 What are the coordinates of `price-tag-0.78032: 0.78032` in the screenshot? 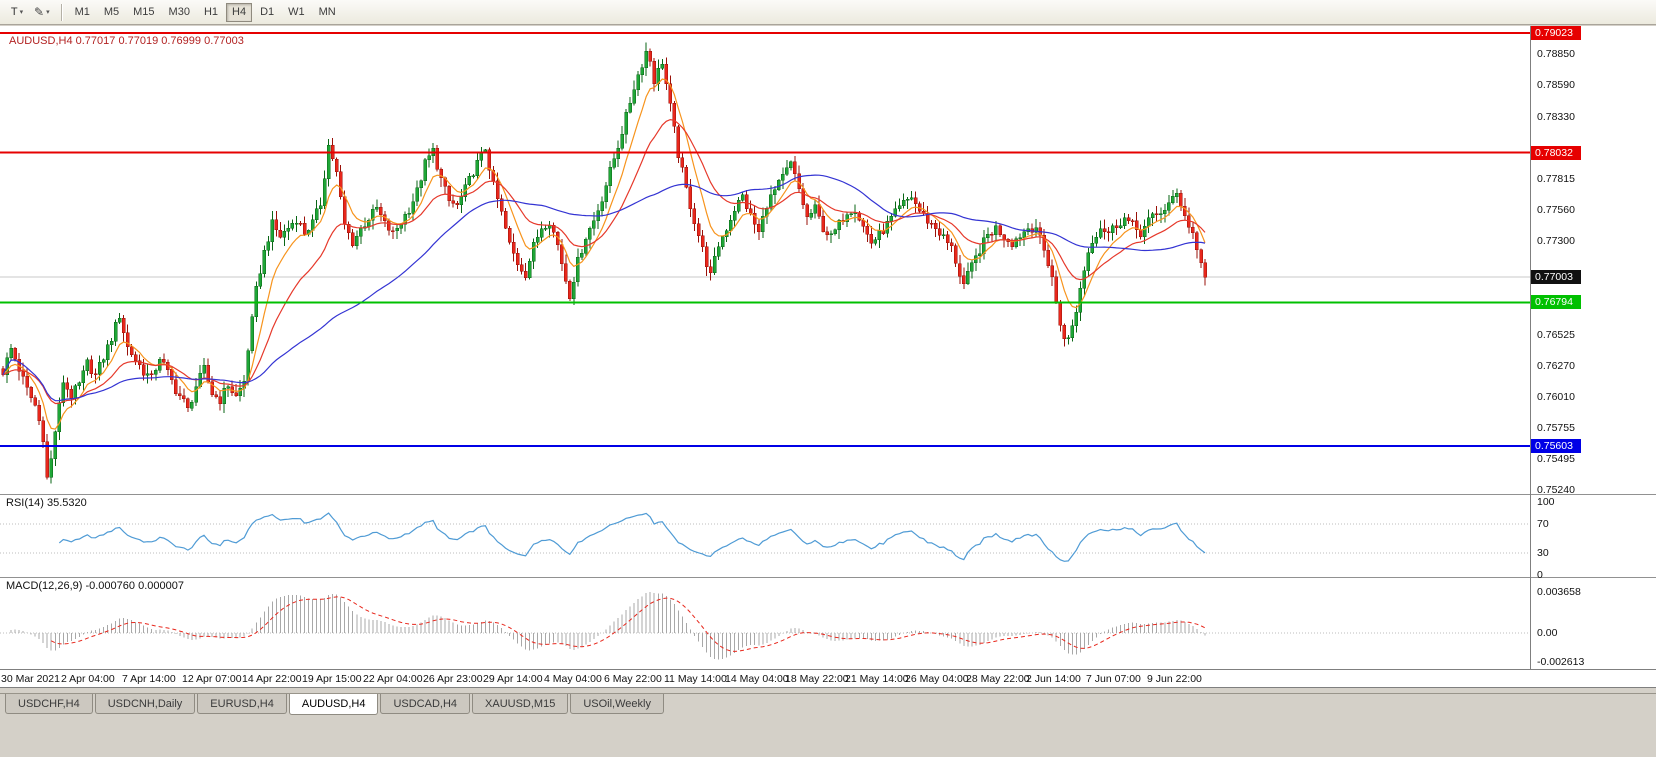 It's located at (1556, 153).